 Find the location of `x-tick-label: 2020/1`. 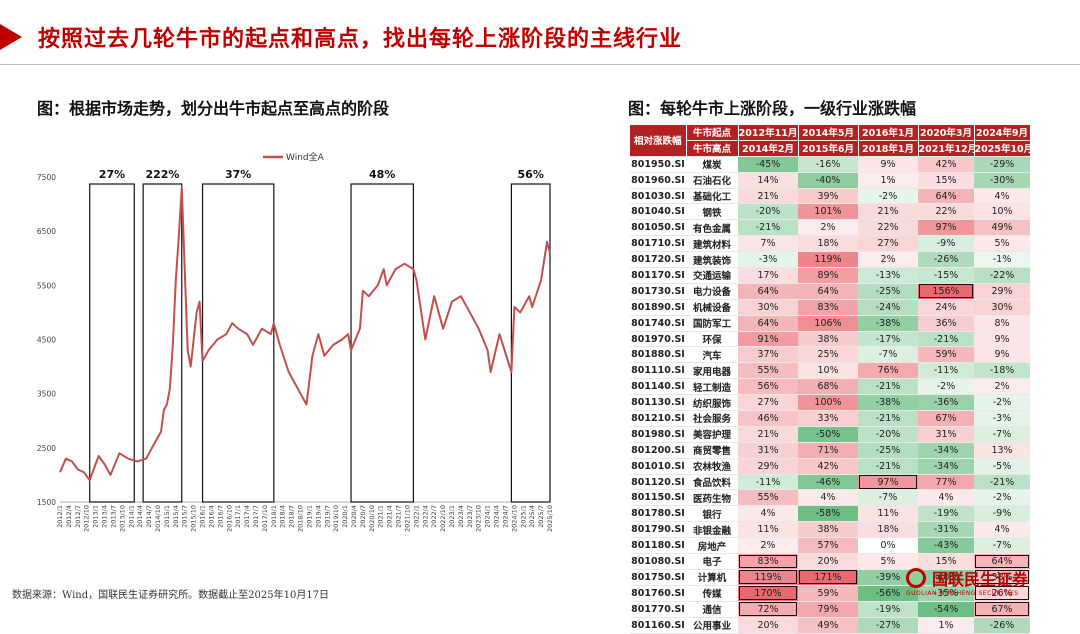

x-tick-label: 2020/1 is located at coordinates (345, 516).